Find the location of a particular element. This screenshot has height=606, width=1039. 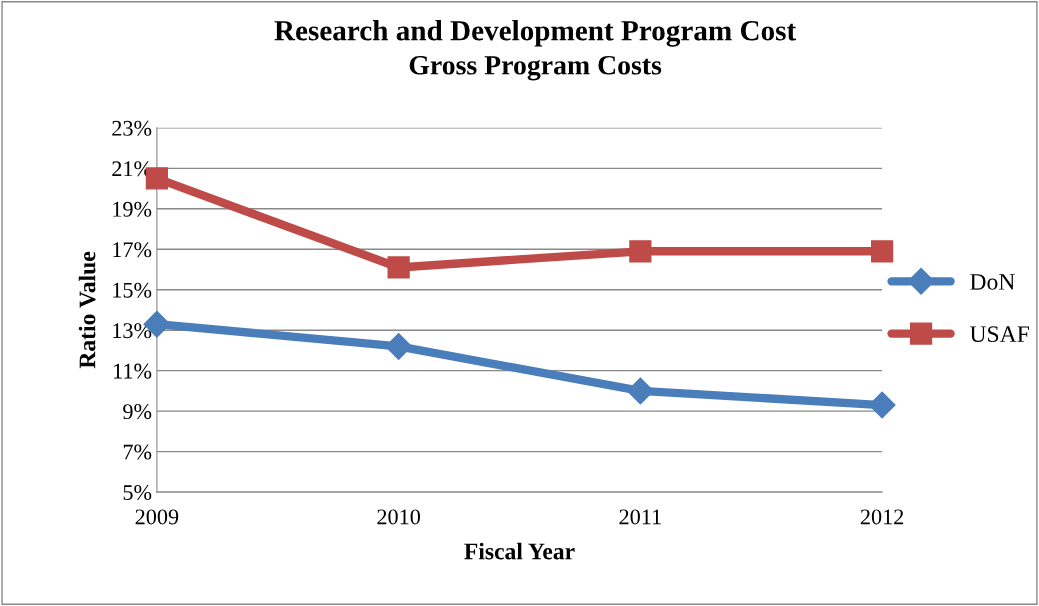

y-tick-label: 15% is located at coordinates (132, 290).